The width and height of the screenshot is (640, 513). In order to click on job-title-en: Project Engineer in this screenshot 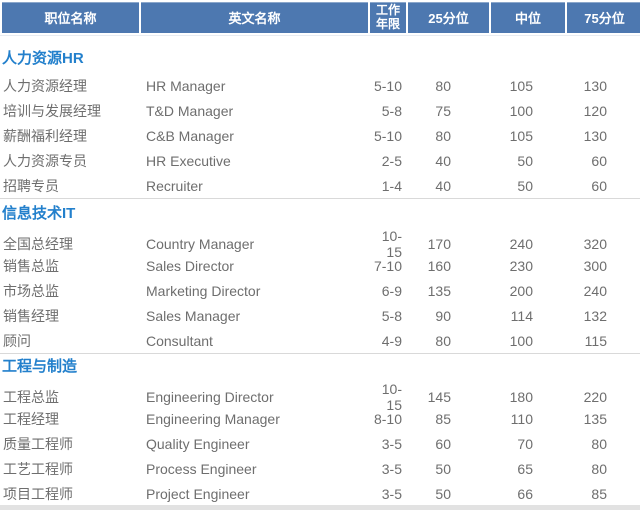, I will do `click(198, 493)`.